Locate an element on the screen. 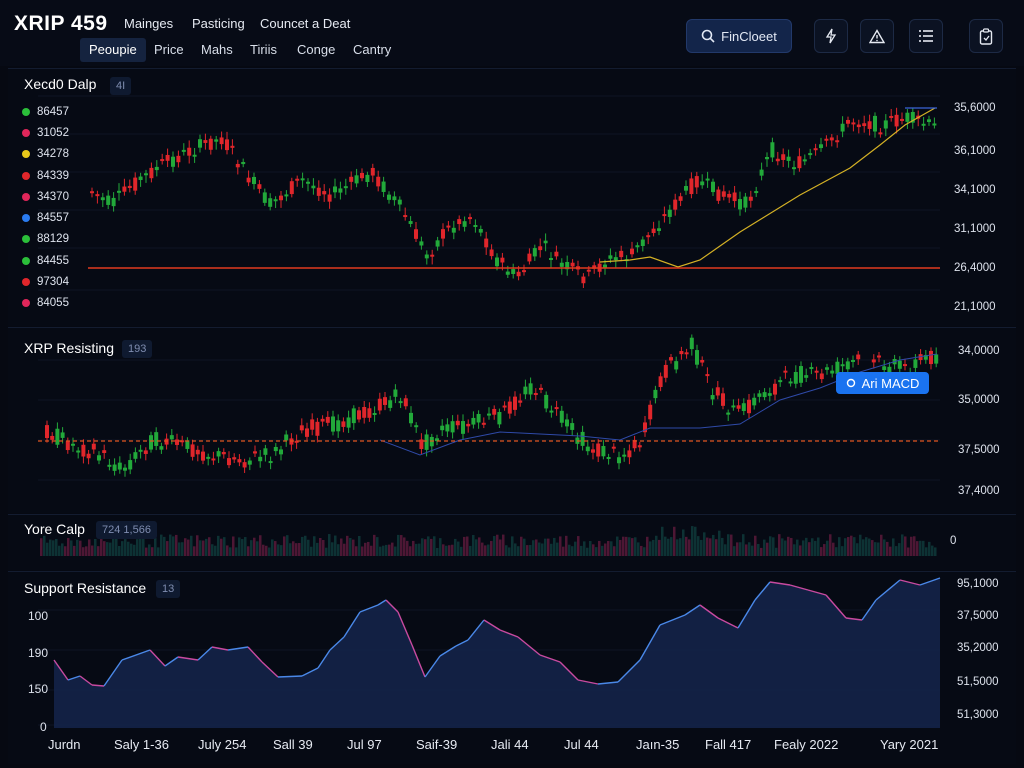 This screenshot has height=768, width=1024. tab-cantry: Cantry is located at coordinates (372, 49).